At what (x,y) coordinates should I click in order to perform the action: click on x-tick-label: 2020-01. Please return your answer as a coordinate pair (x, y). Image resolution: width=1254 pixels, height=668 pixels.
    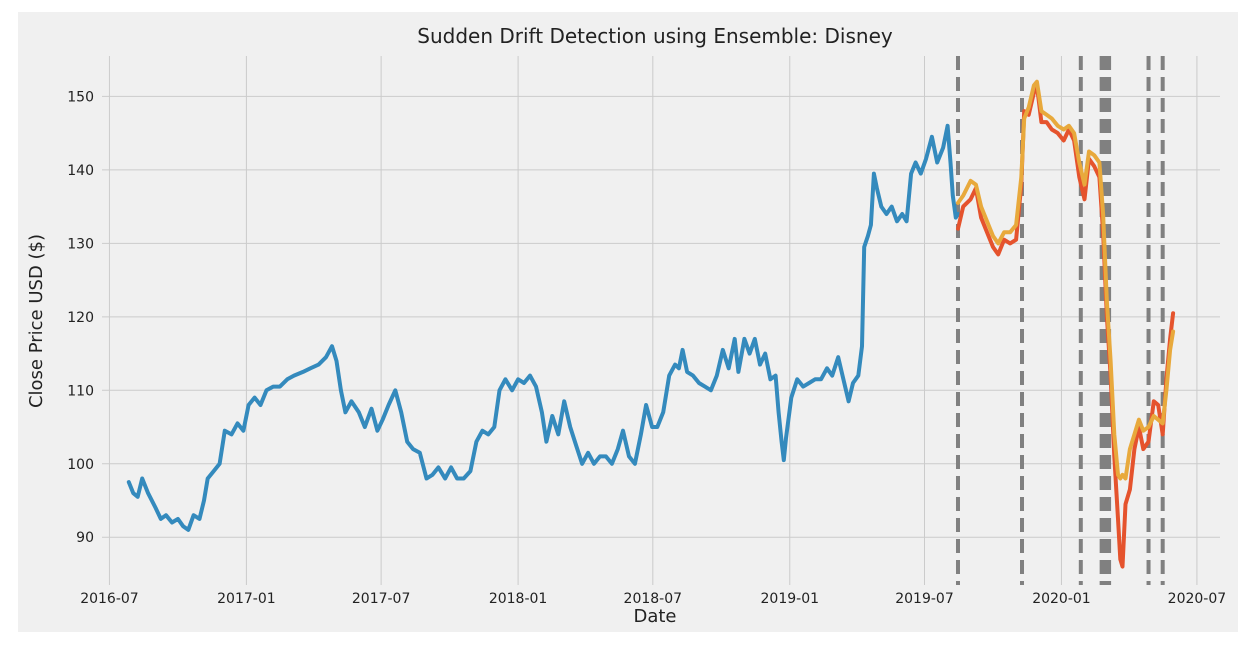
    Looking at the image, I should click on (1061, 599).